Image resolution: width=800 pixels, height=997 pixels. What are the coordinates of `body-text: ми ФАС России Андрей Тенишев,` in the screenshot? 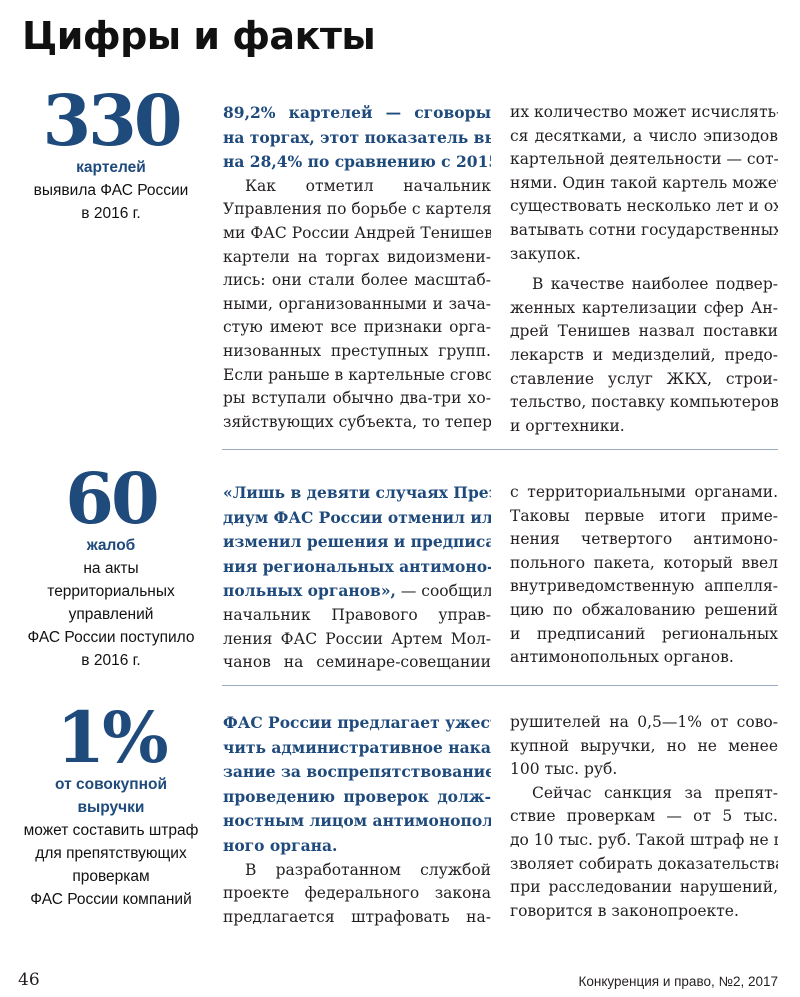 It's located at (357, 232).